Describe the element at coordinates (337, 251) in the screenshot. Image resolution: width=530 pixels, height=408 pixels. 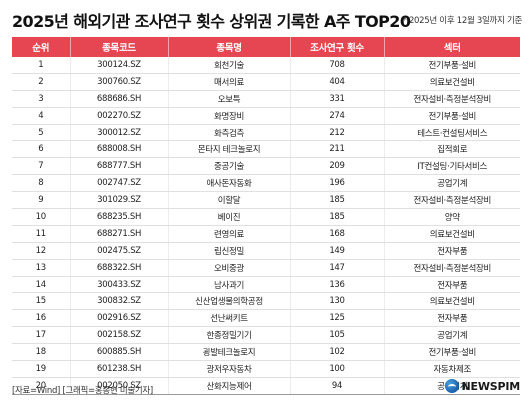
I see `count-cell: 149` at that location.